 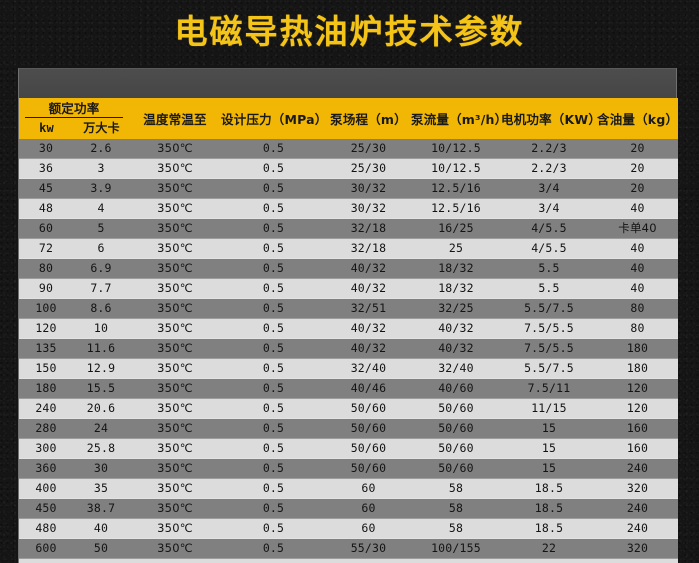 What do you see at coordinates (101, 548) in the screenshot?
I see `cell-rated-power-wan: 50` at bounding box center [101, 548].